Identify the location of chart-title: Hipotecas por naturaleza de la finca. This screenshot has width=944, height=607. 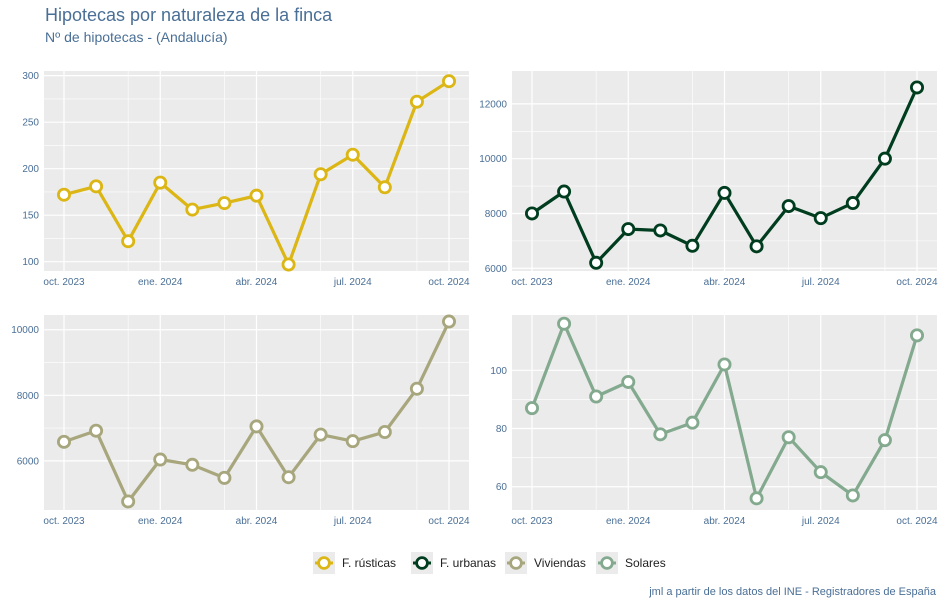
(189, 15).